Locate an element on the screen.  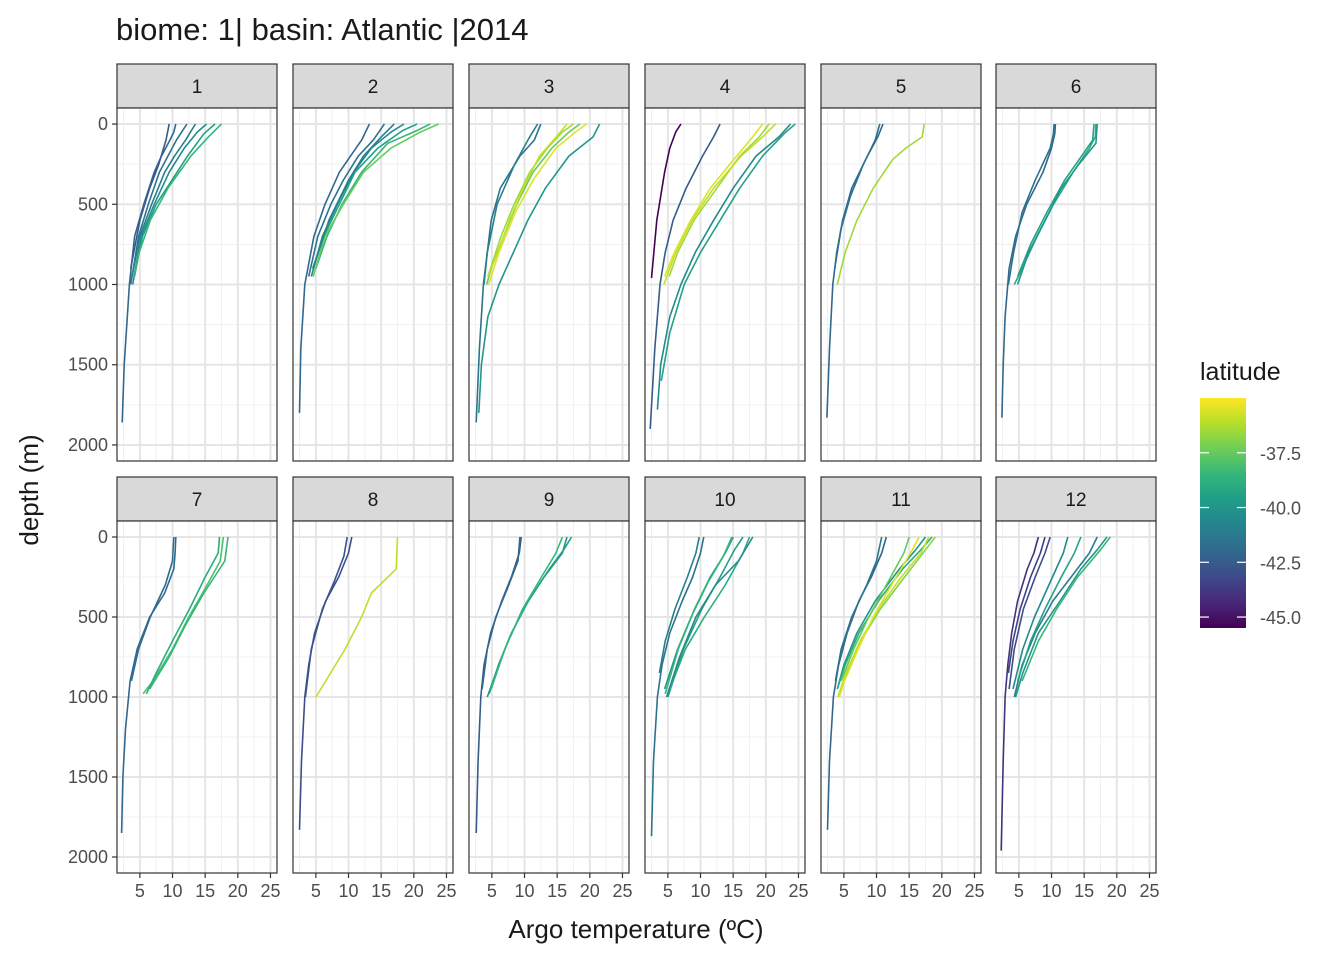
facet-strip-label: 6 is located at coordinates (1076, 87).